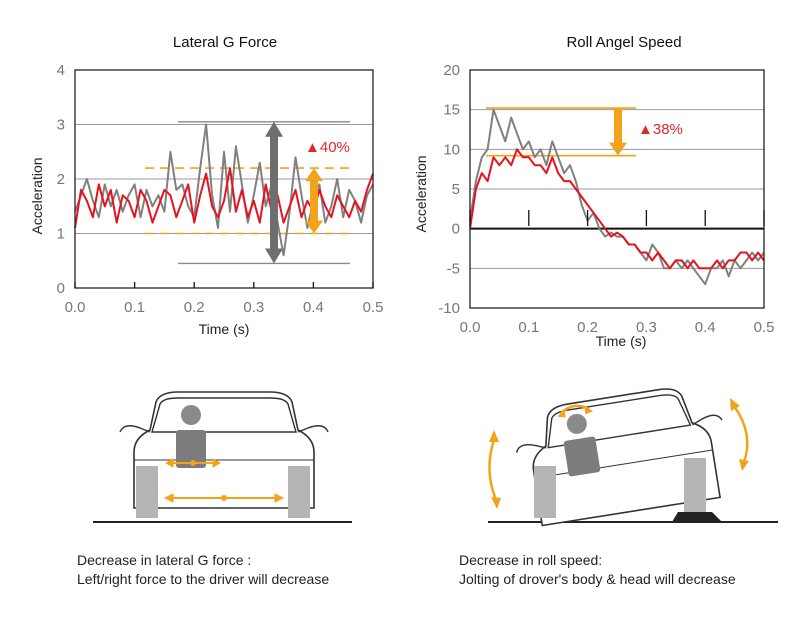 The width and height of the screenshot is (800, 627). What do you see at coordinates (451, 149) in the screenshot?
I see `c2-y-tick-label: 10` at bounding box center [451, 149].